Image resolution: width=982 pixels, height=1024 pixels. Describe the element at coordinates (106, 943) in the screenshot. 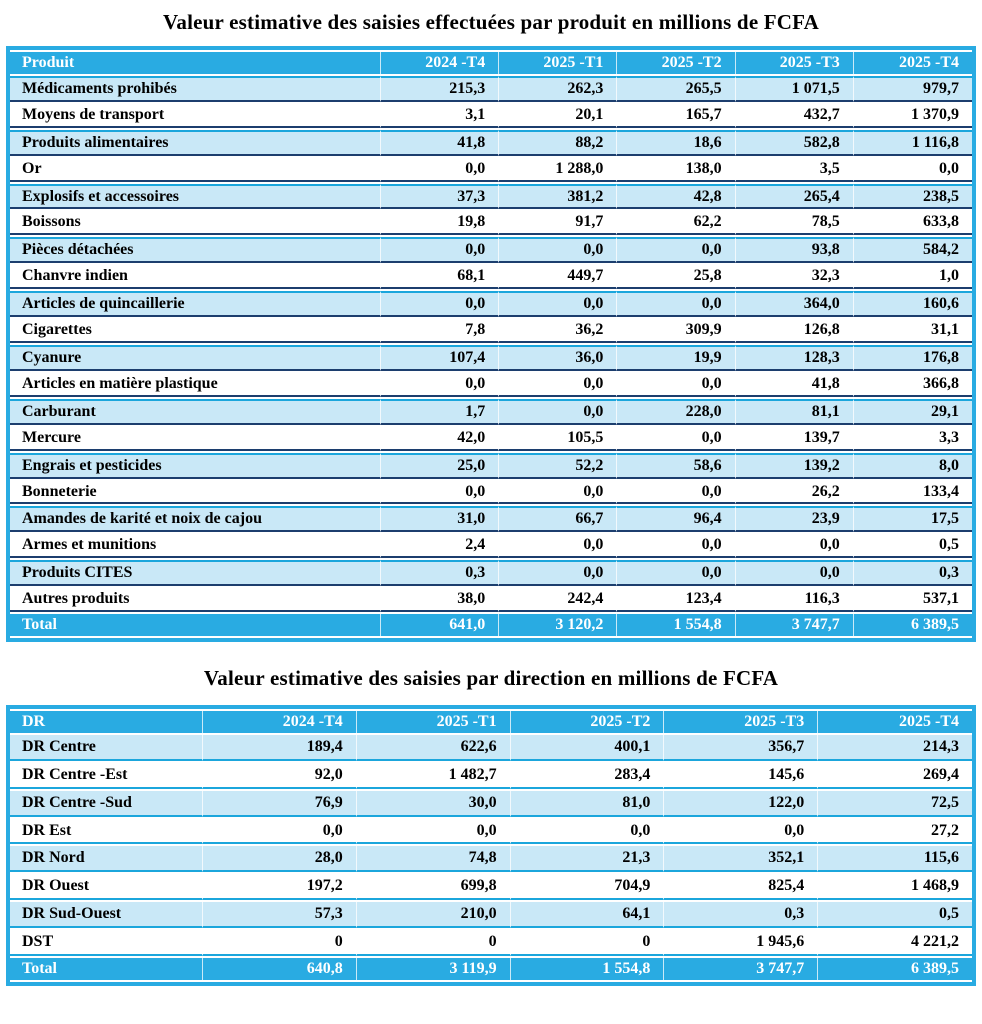

I see `row-label: DST` at that location.